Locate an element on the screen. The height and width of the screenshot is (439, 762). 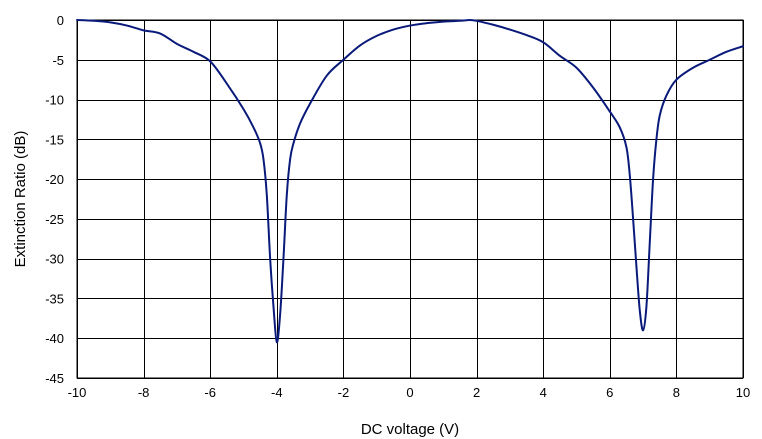
x-tick-label: 6 is located at coordinates (609, 392).